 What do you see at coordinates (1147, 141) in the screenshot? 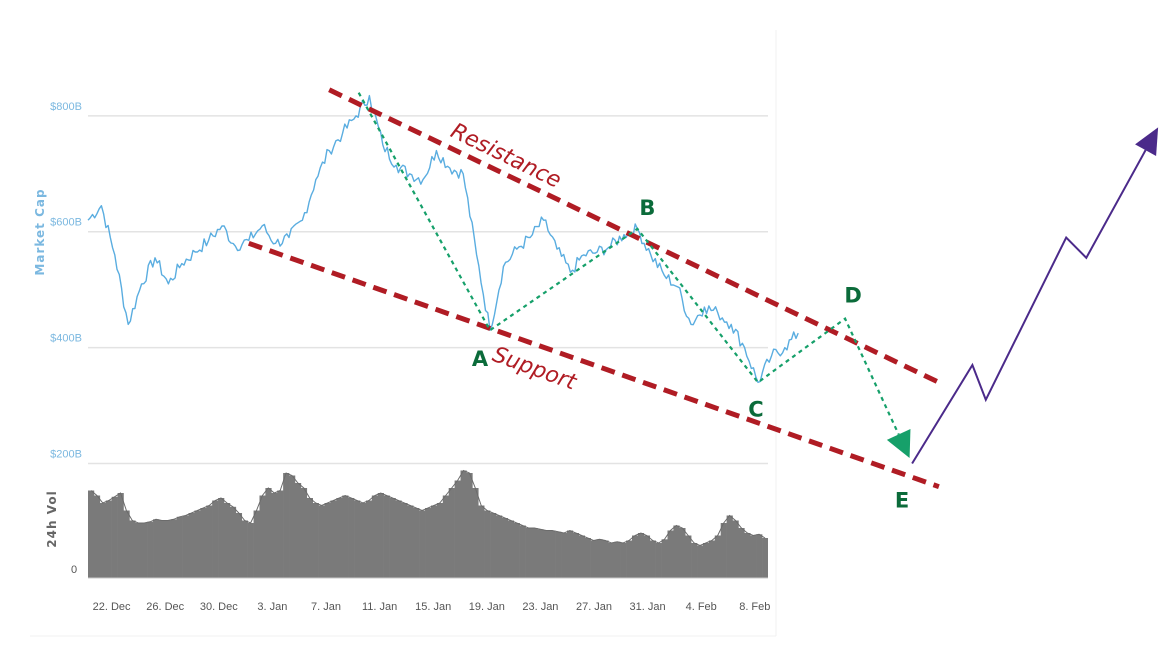
I see `projection-arrowhead` at bounding box center [1147, 141].